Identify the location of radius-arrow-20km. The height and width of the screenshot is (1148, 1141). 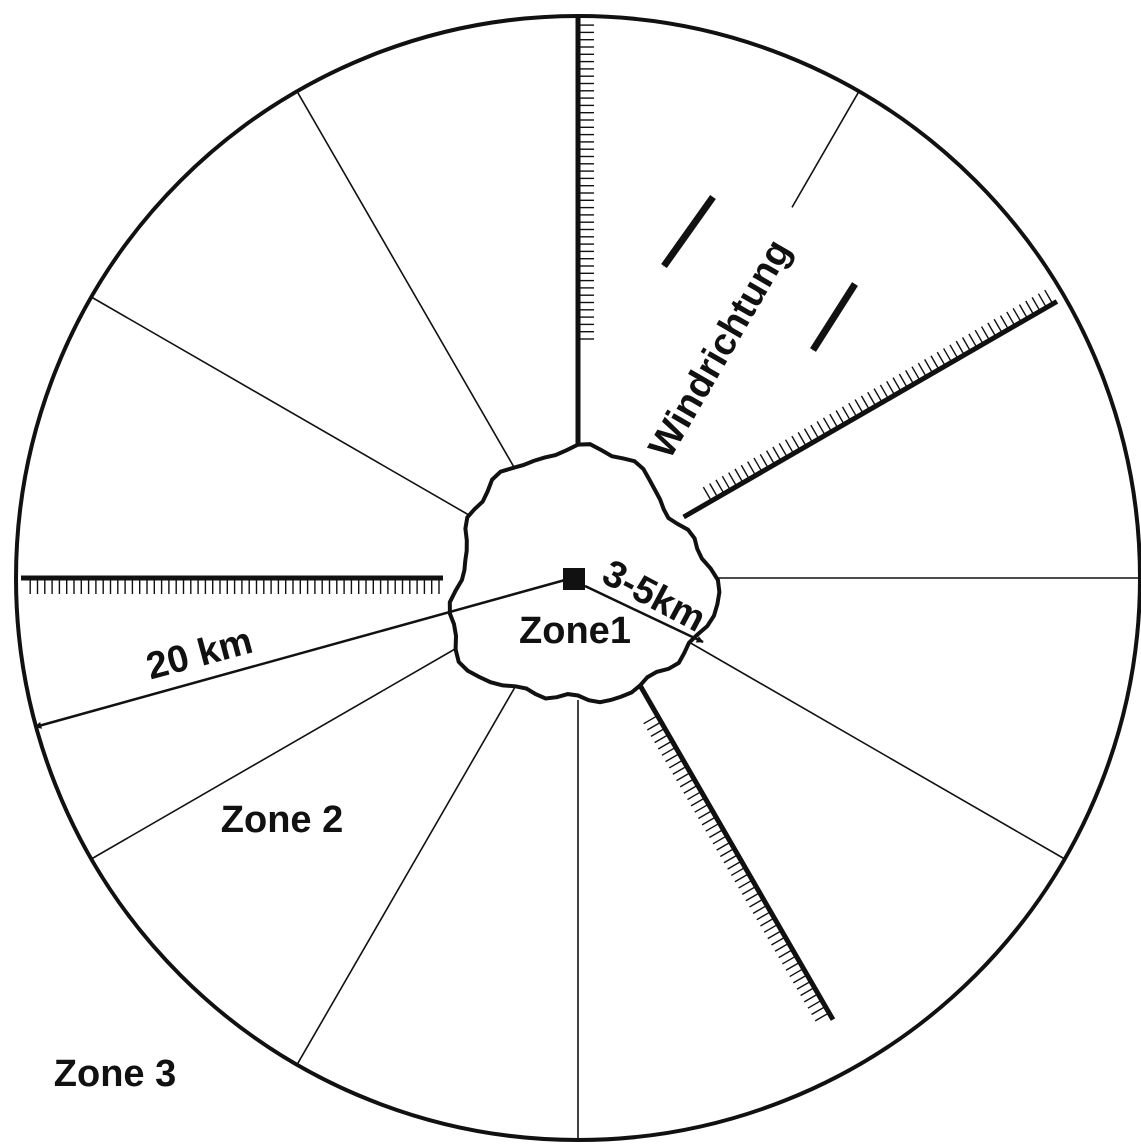
(300, 653).